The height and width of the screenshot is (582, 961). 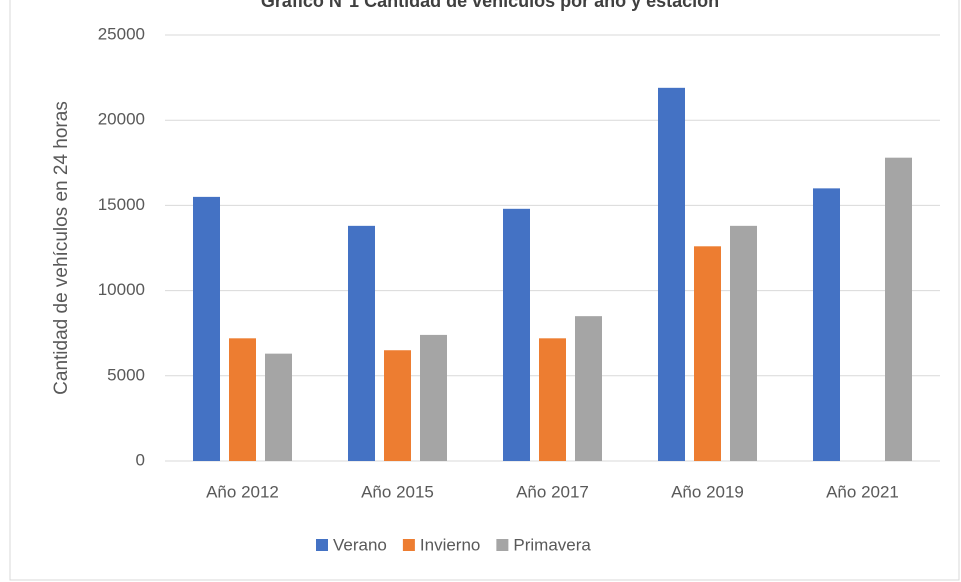 I want to click on x-tick-label: Año 2021, so click(x=862, y=491).